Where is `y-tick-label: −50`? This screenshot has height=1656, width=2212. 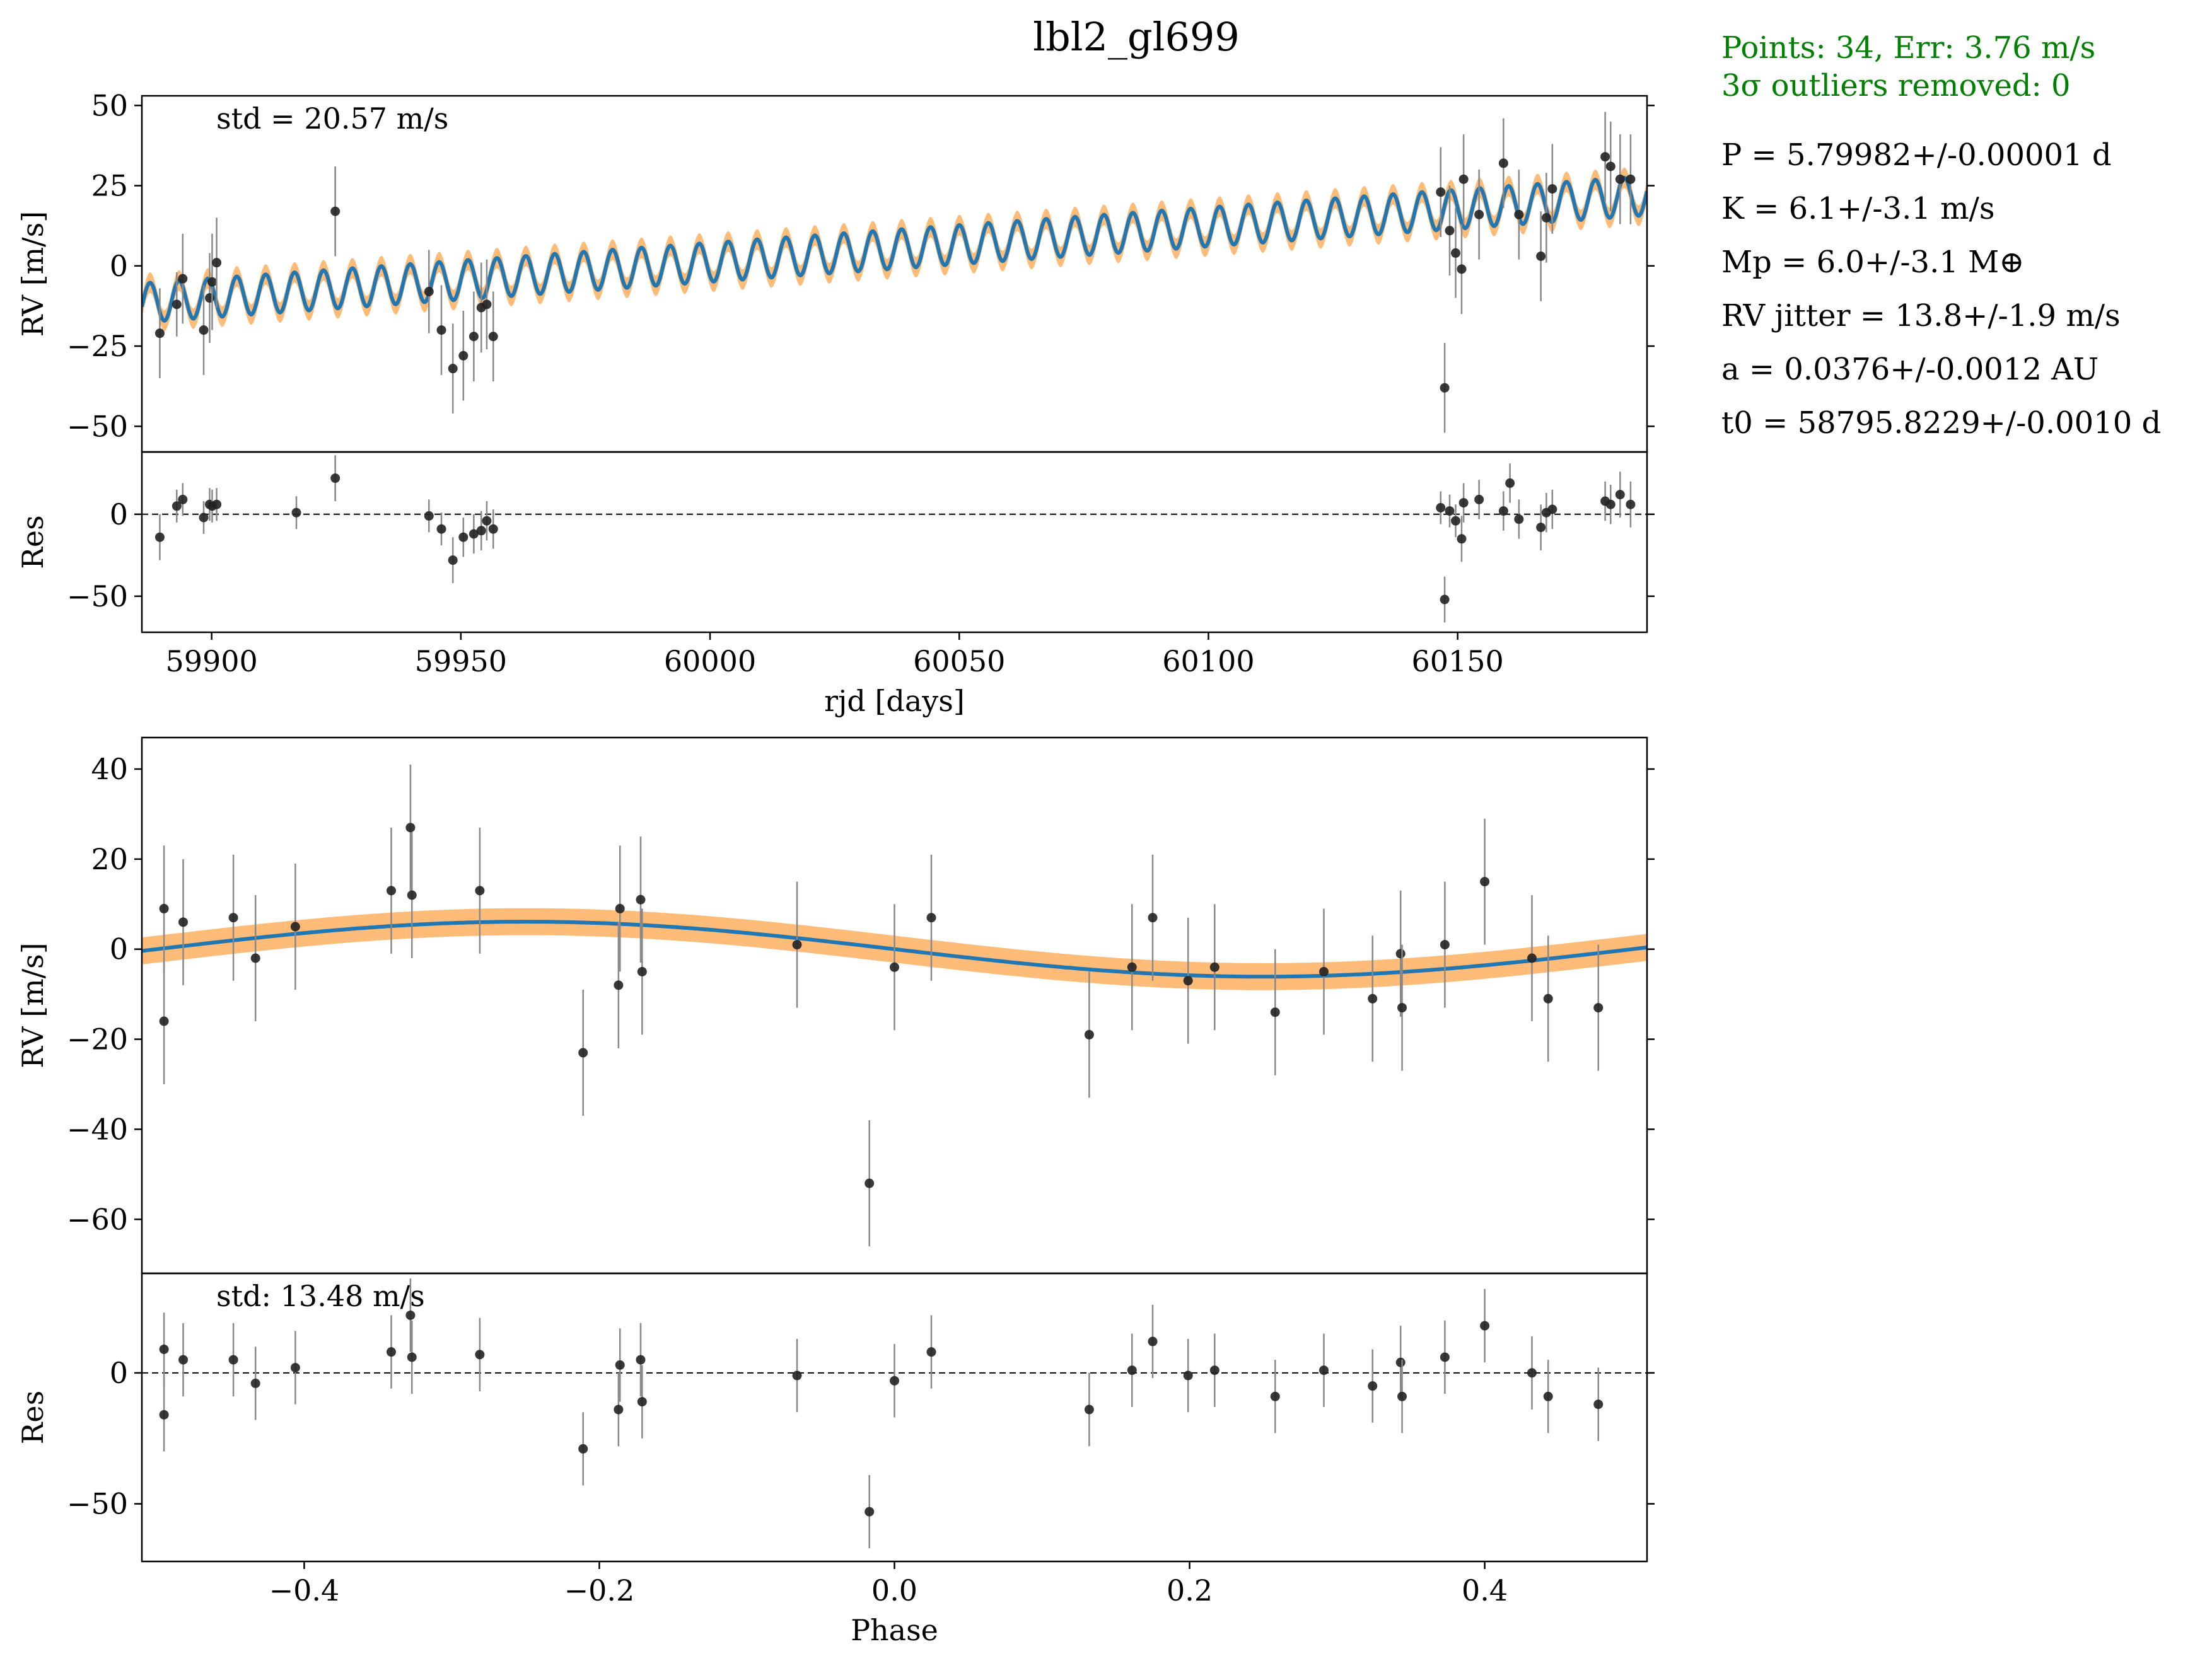
y-tick-label: −50 is located at coordinates (97, 596).